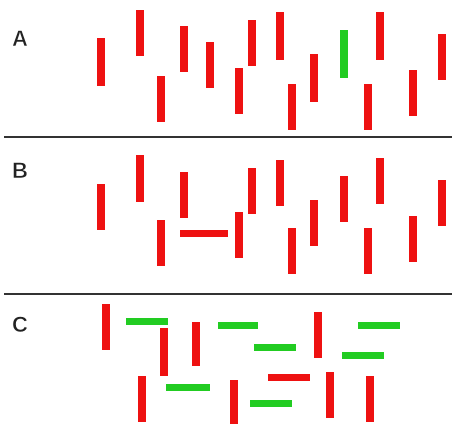  What do you see at coordinates (20, 38) in the screenshot?
I see `panel-label: A` at bounding box center [20, 38].